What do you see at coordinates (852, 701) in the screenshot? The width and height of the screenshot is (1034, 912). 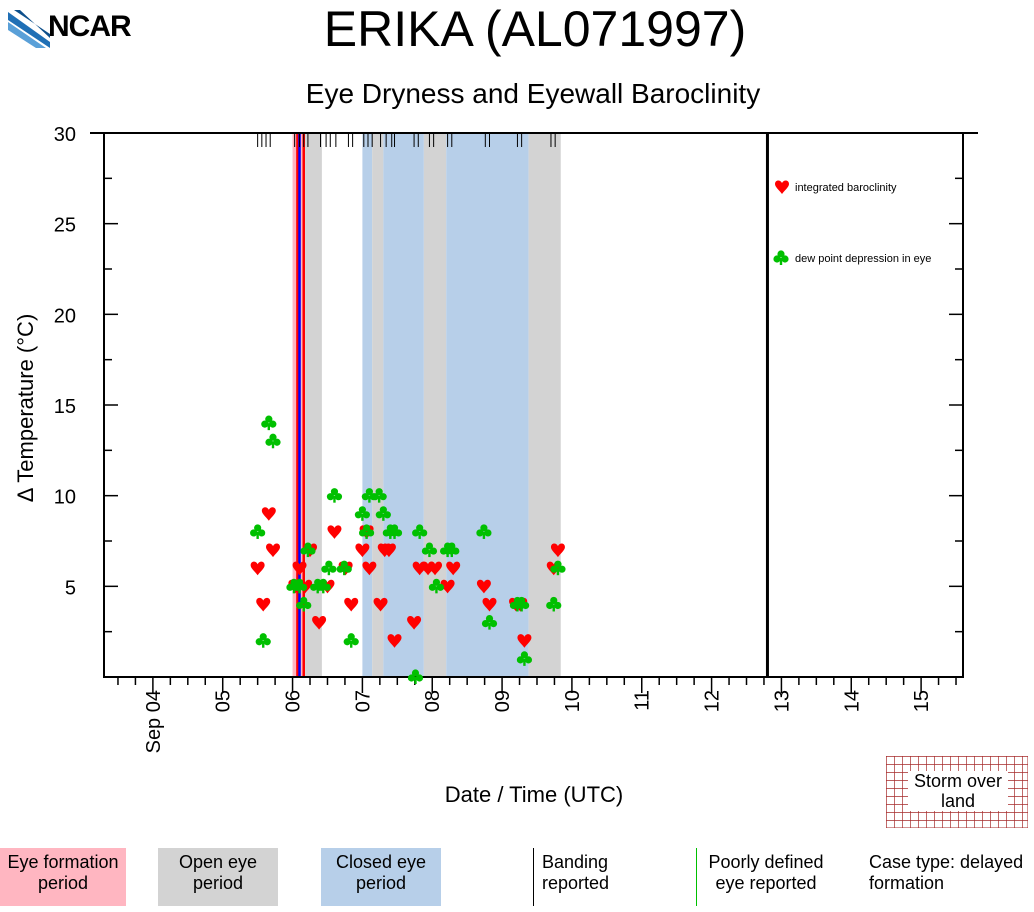 I see `x-tick-label: 14` at bounding box center [852, 701].